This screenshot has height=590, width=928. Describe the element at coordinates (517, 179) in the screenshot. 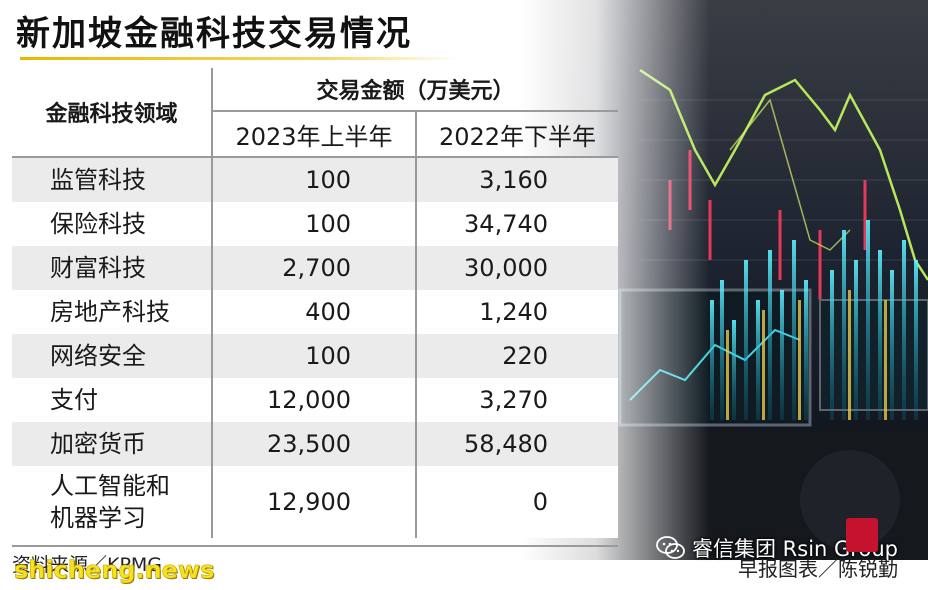

I see `value-2022h2-cell: 3,160` at that location.